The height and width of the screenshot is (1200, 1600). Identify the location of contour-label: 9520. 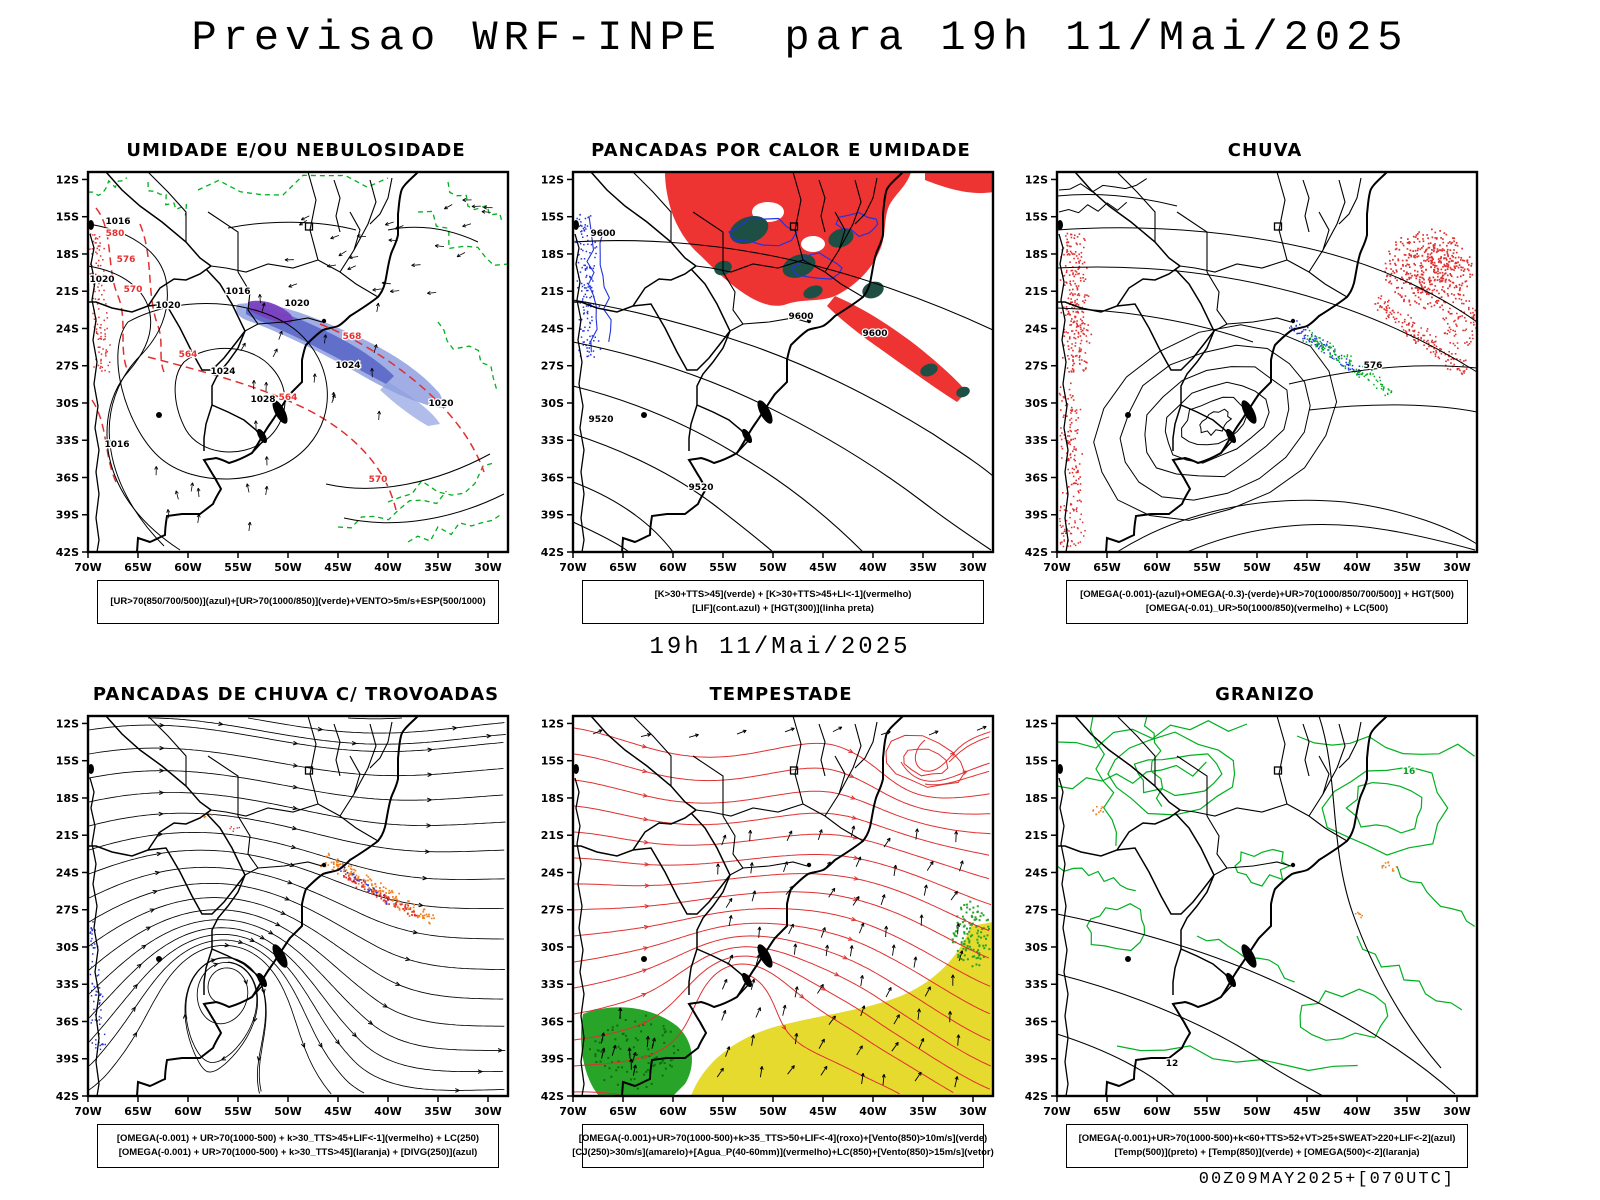
(700, 488).